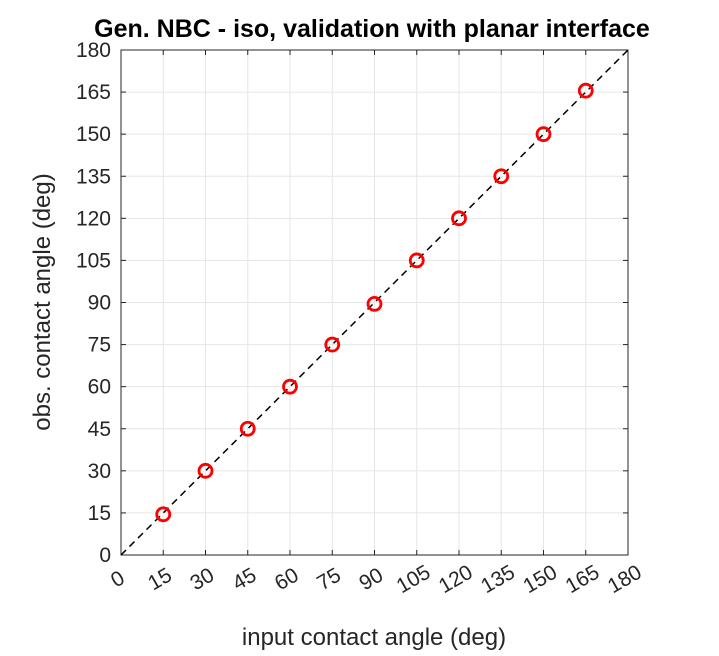  I want to click on y-tick-label: 150, so click(93, 134).